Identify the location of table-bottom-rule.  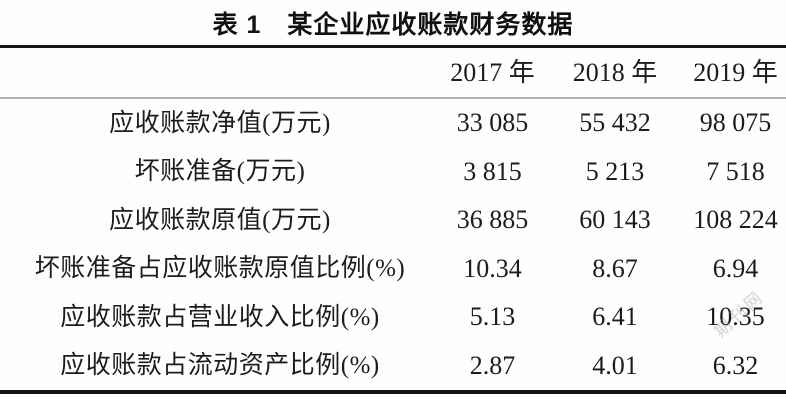
(393, 392).